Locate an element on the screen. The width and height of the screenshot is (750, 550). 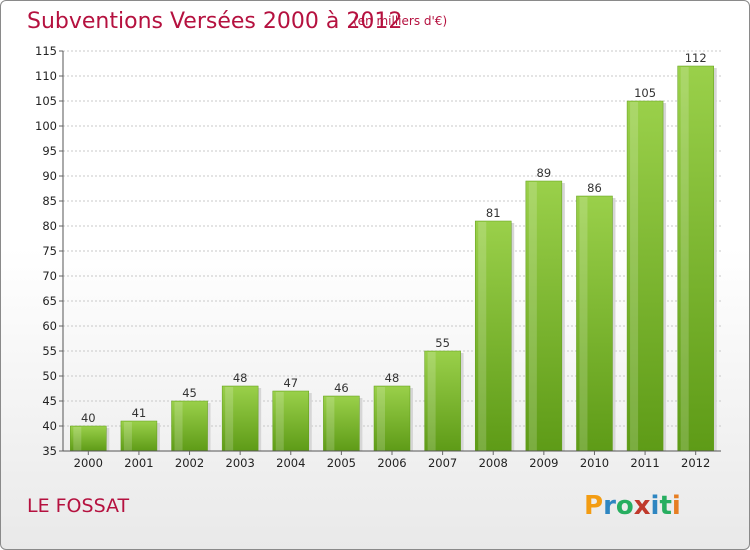
bar-2008 is located at coordinates (493, 336).